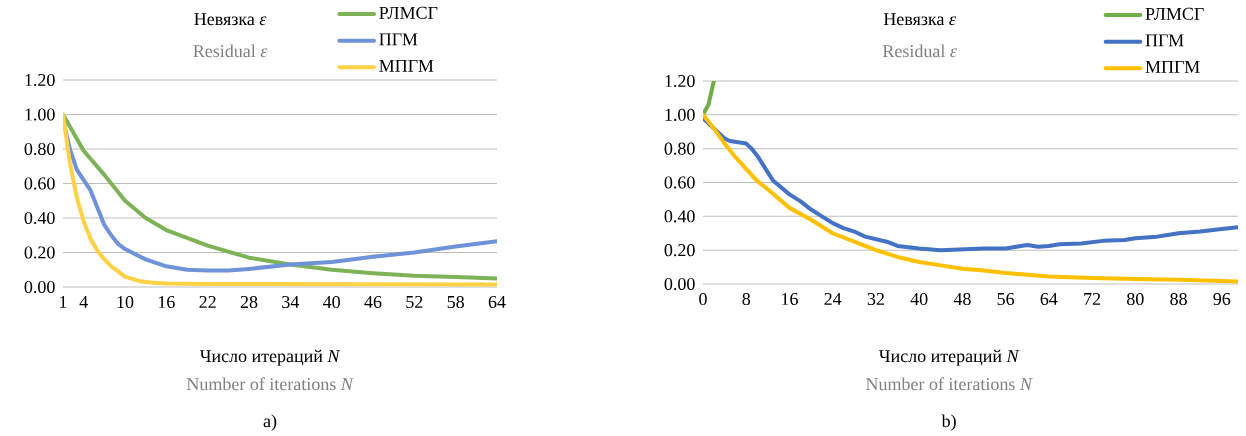 This screenshot has height=436, width=1246. What do you see at coordinates (833, 298) in the screenshot?
I see `x-tick-label: 24` at bounding box center [833, 298].